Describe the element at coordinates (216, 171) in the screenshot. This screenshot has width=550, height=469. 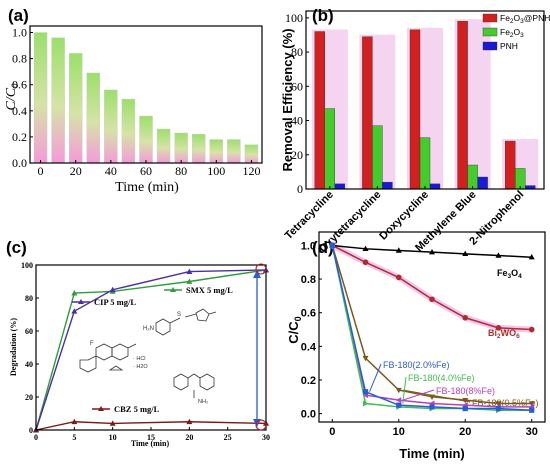
I see `x-tick-label-a-100: 100` at that location.